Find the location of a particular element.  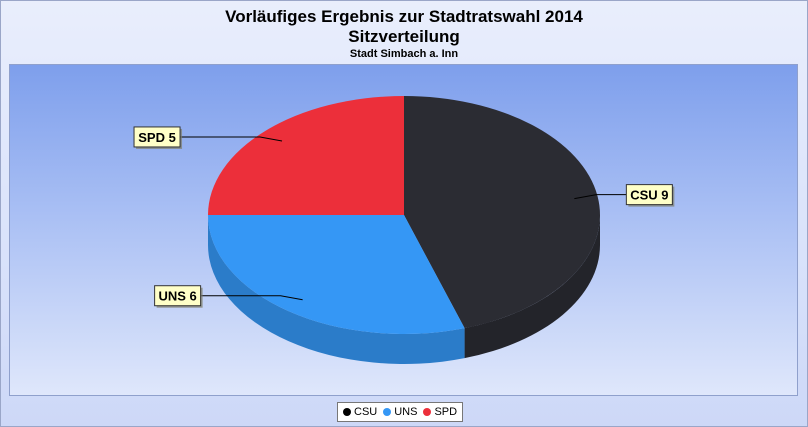

legend-label-spd: SPD is located at coordinates (446, 412).